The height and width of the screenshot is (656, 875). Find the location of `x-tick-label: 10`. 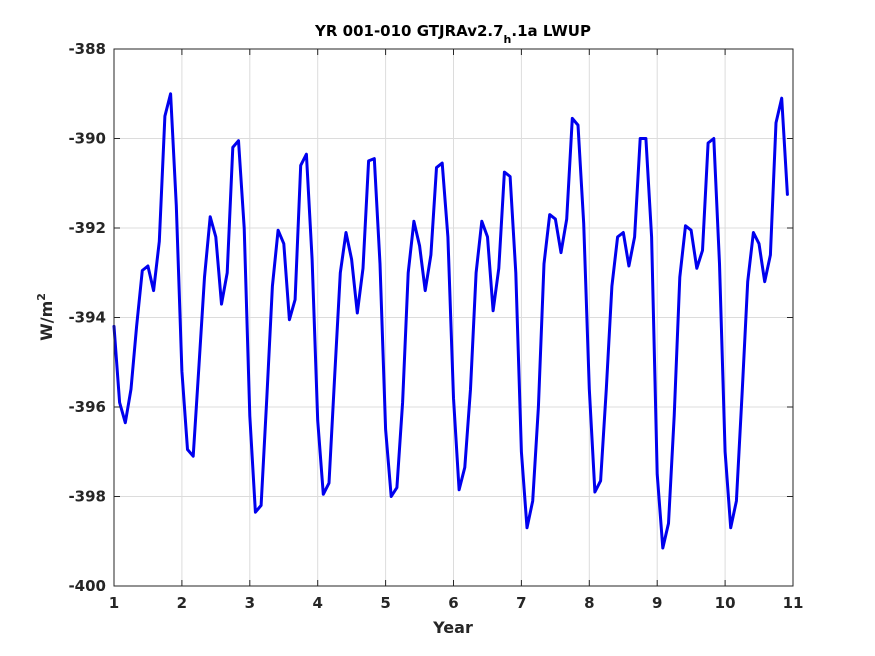

x-tick-label: 10 is located at coordinates (725, 603).